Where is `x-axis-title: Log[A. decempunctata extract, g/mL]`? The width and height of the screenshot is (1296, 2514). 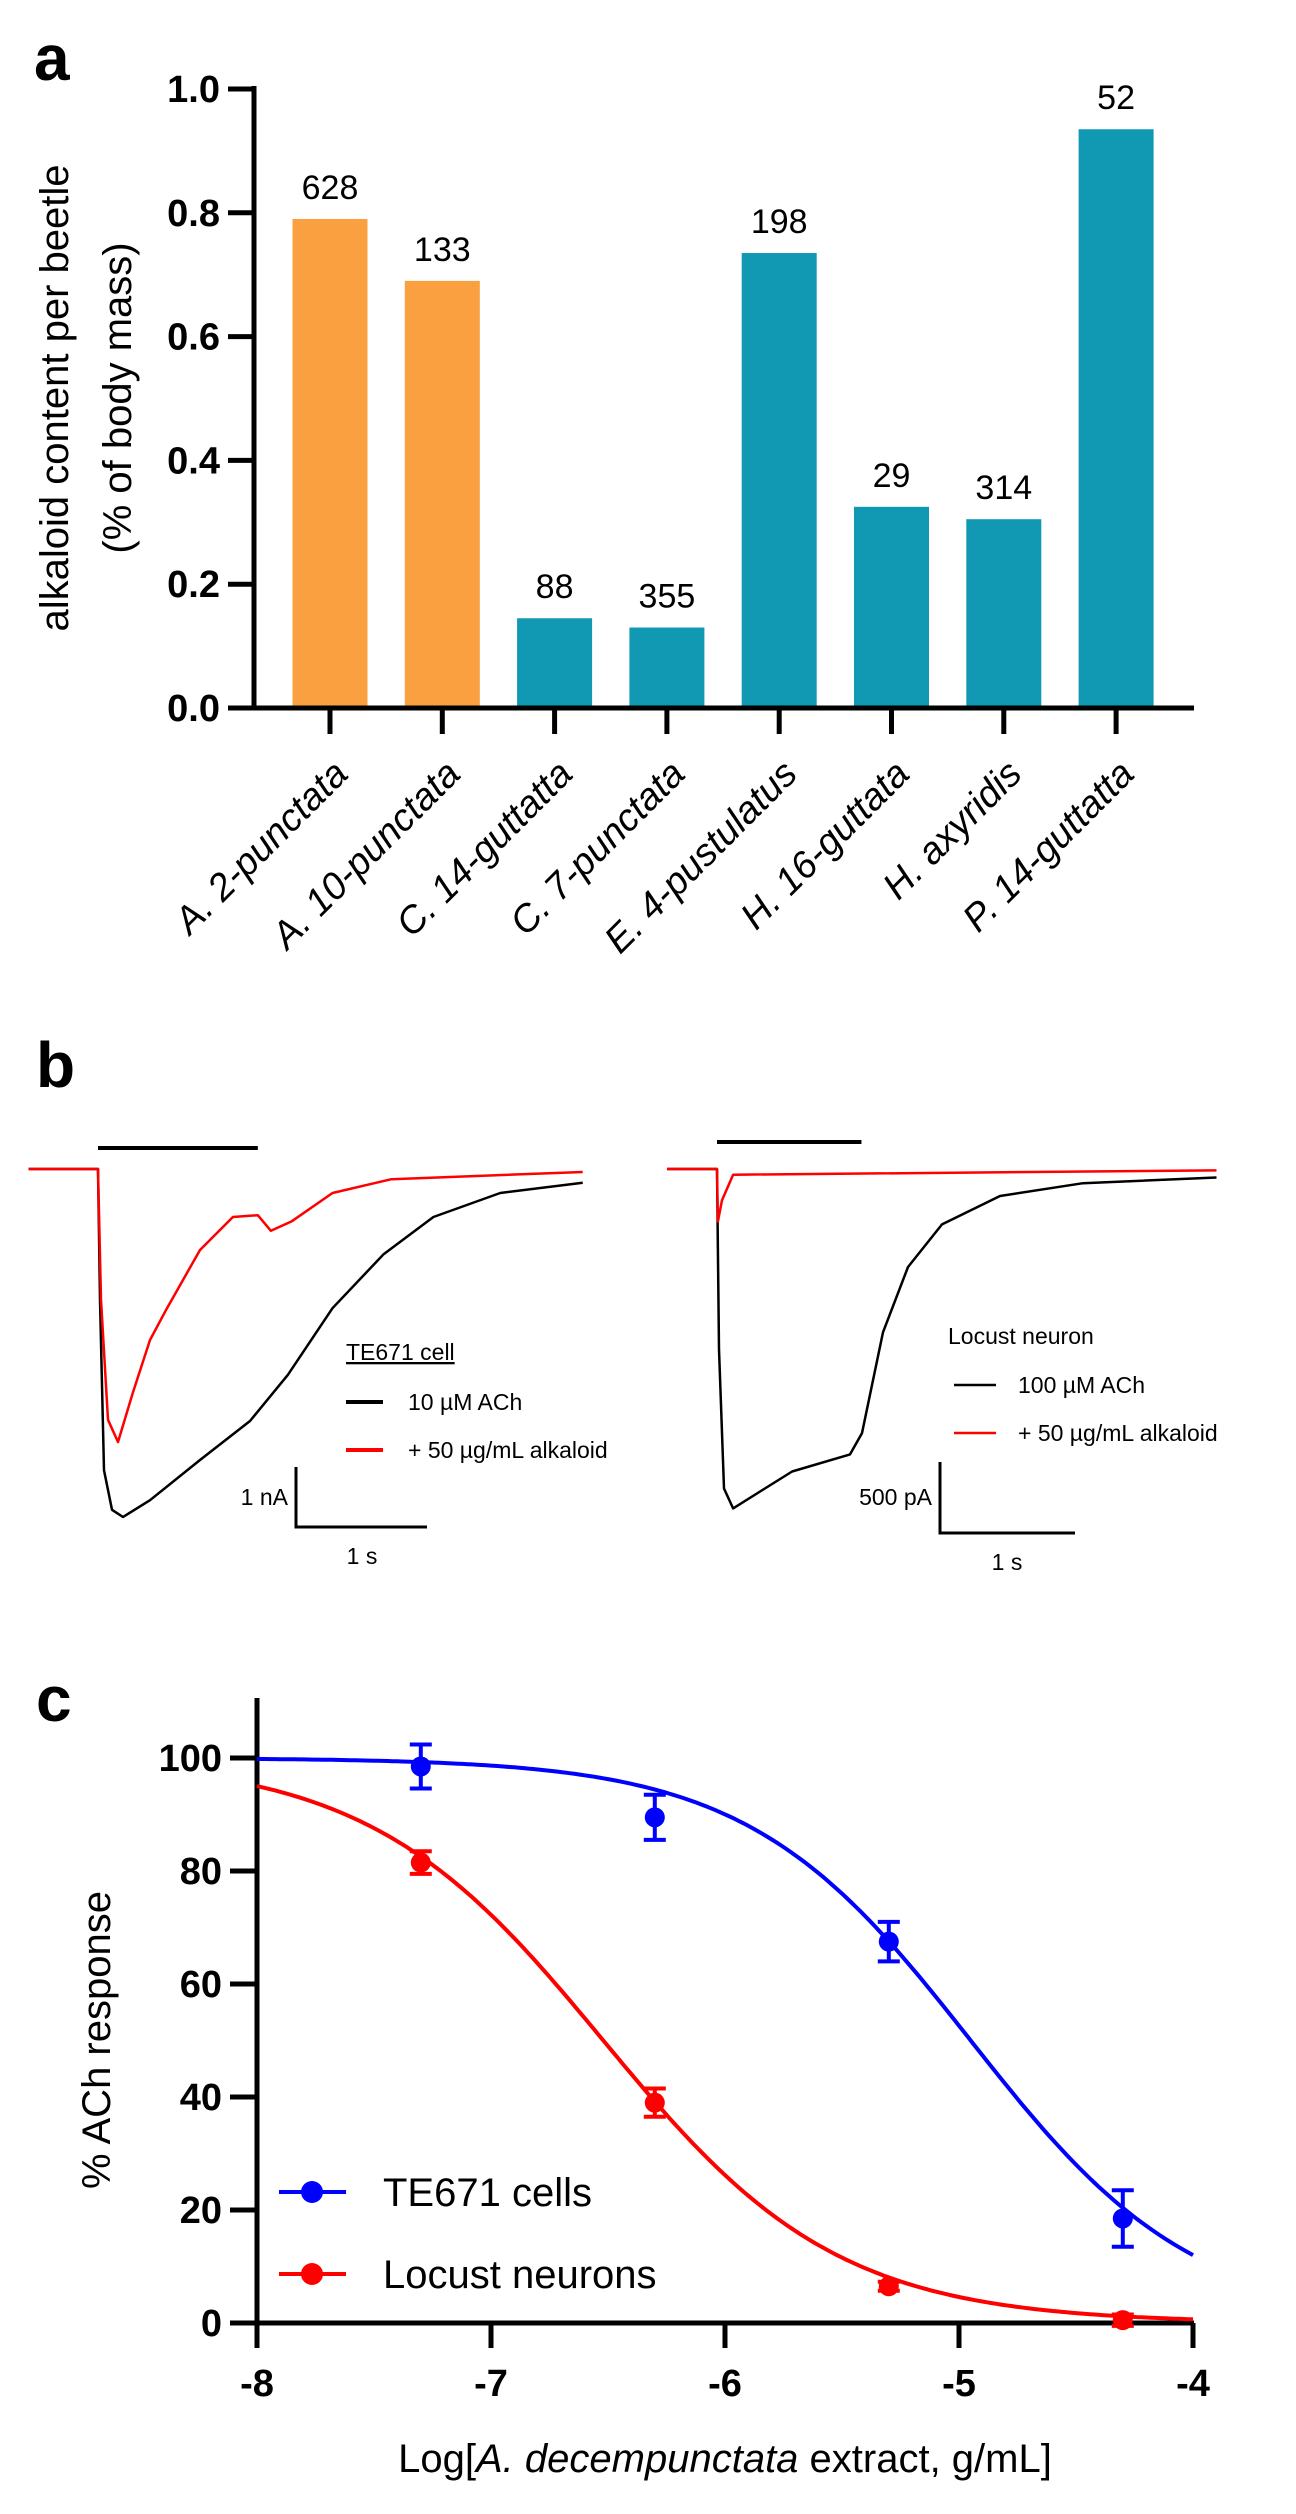 x-axis-title: Log[A. decempunctata extract, g/mL] is located at coordinates (725, 2459).